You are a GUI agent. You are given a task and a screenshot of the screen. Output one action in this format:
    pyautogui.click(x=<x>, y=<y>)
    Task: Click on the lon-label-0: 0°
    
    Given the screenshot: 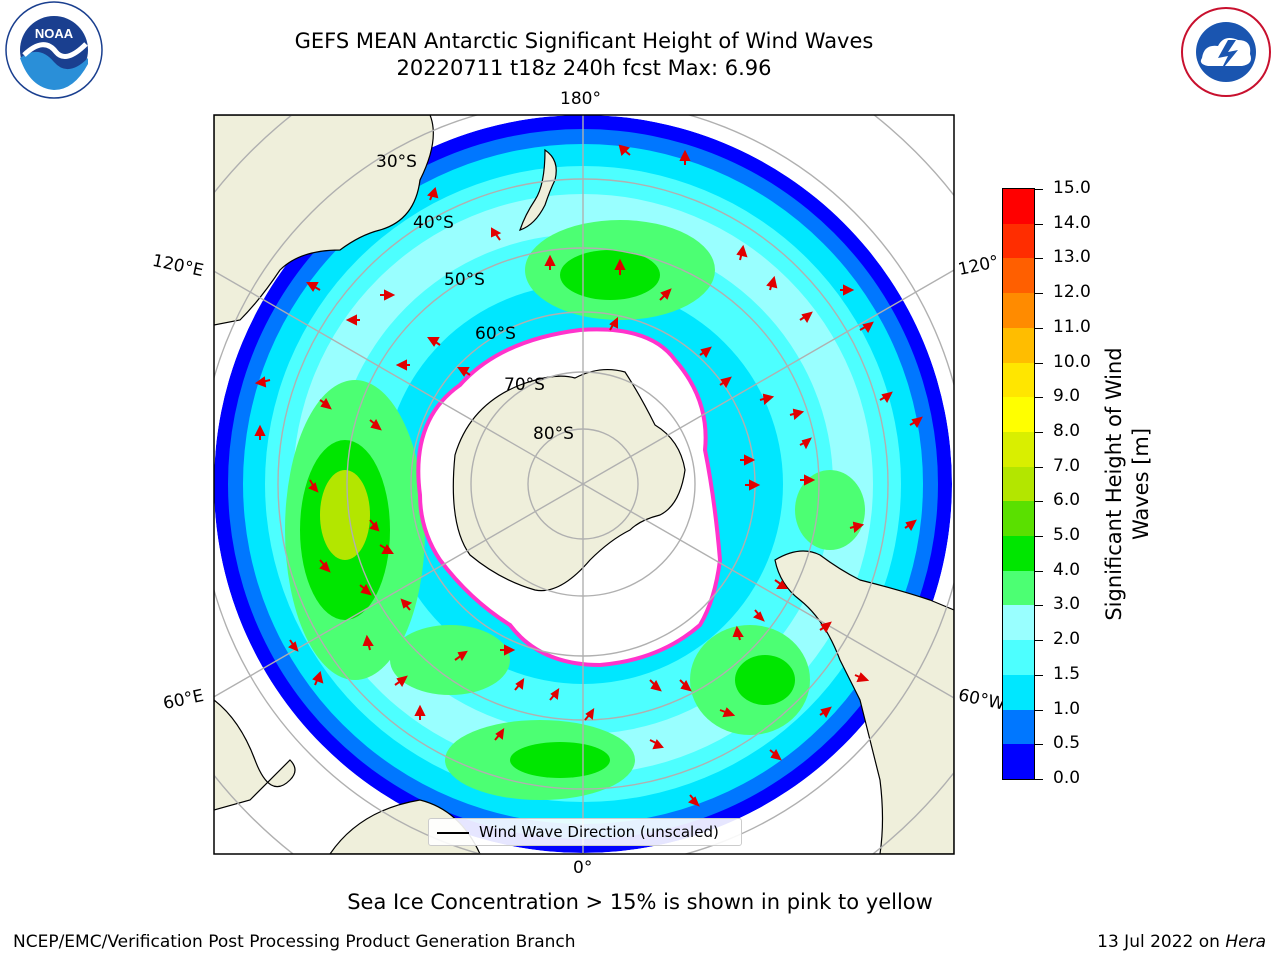 What is the action you would take?
    pyautogui.click(x=583, y=868)
    